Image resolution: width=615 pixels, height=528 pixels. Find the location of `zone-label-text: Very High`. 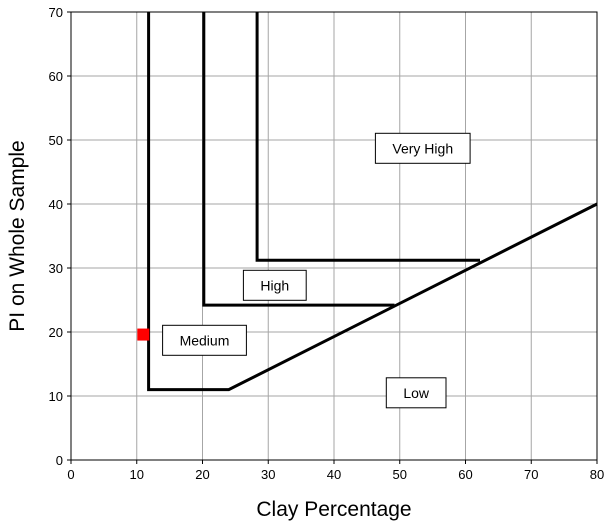

zone-label-text: Very High is located at coordinates (422, 148).